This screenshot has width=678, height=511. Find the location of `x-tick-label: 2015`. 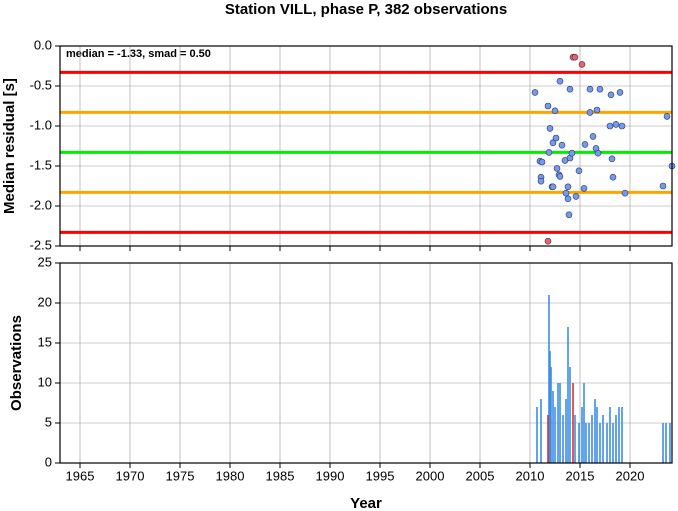

x-tick-label: 2015 is located at coordinates (580, 475).